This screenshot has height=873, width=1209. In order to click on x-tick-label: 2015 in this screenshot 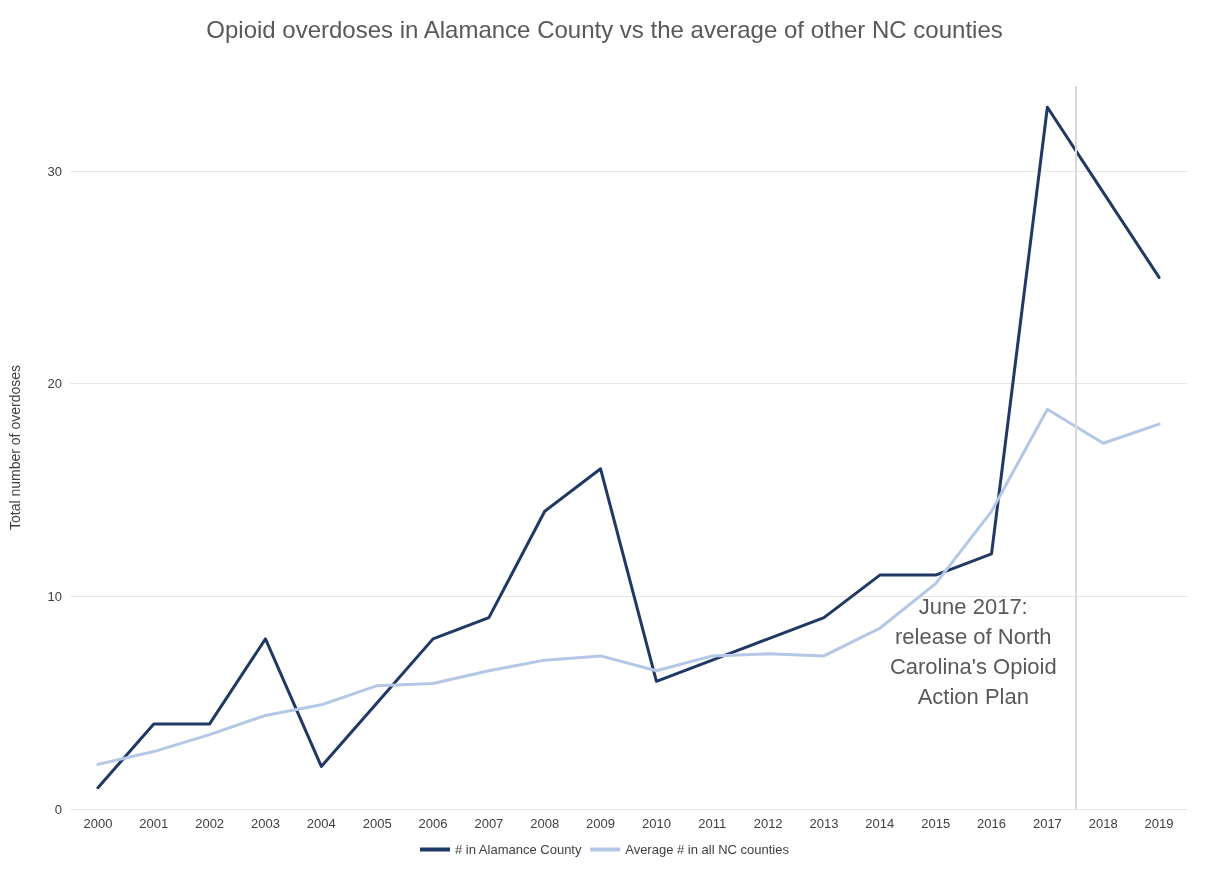, I will do `click(936, 823)`.